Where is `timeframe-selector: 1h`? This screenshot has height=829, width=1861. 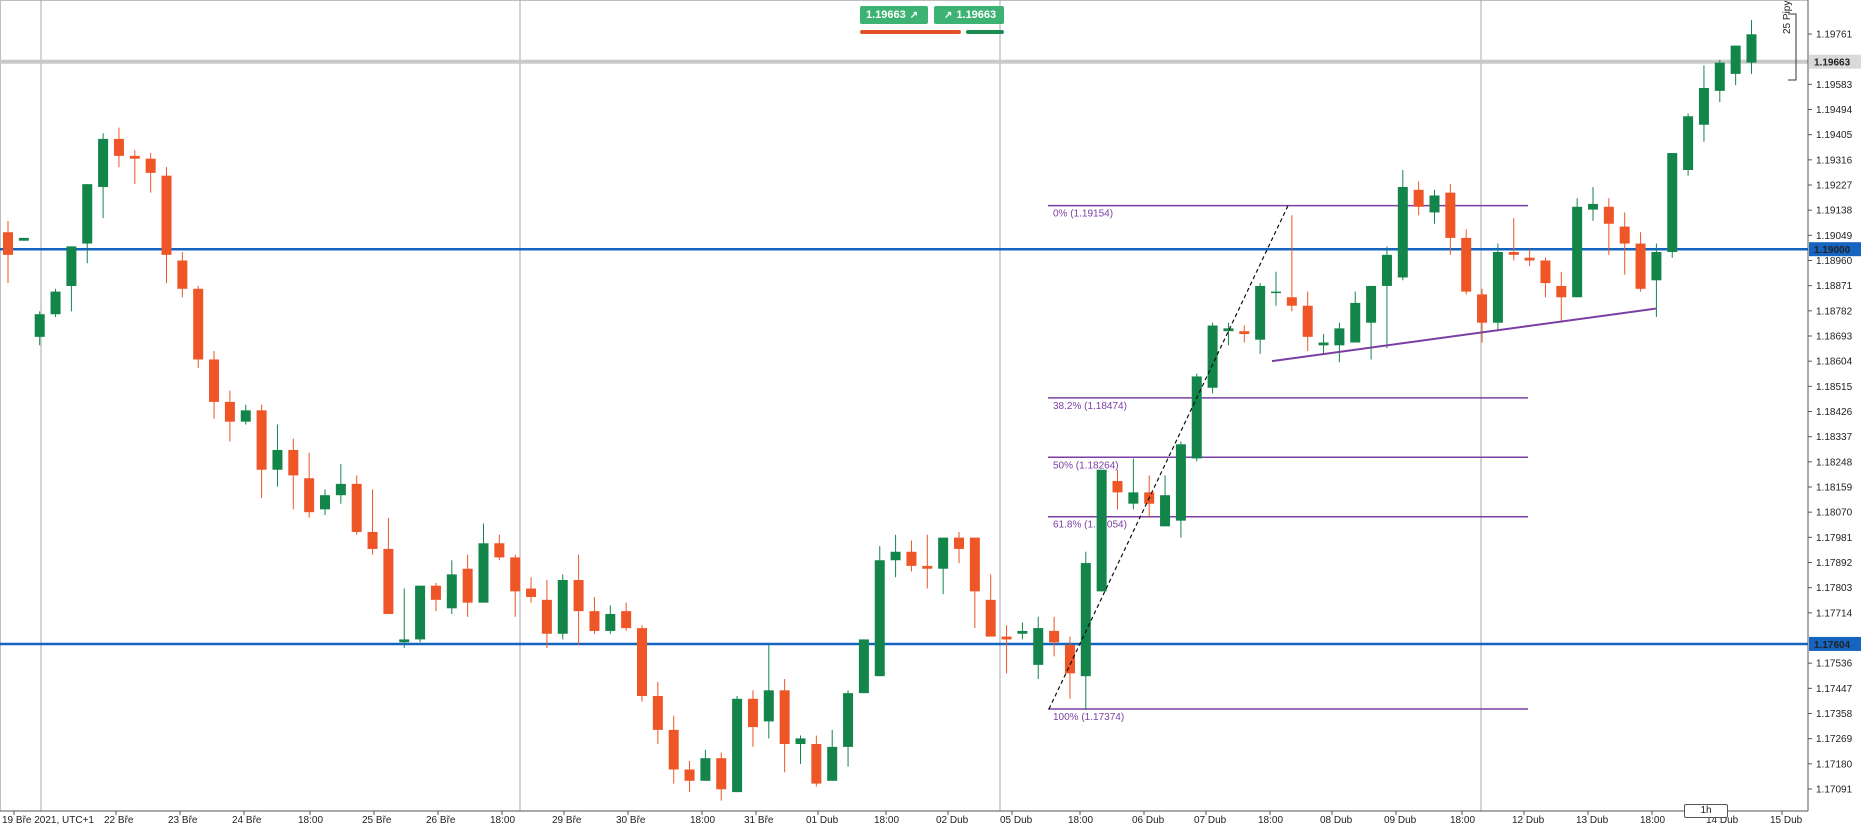
timeframe-selector: 1h is located at coordinates (1706, 811).